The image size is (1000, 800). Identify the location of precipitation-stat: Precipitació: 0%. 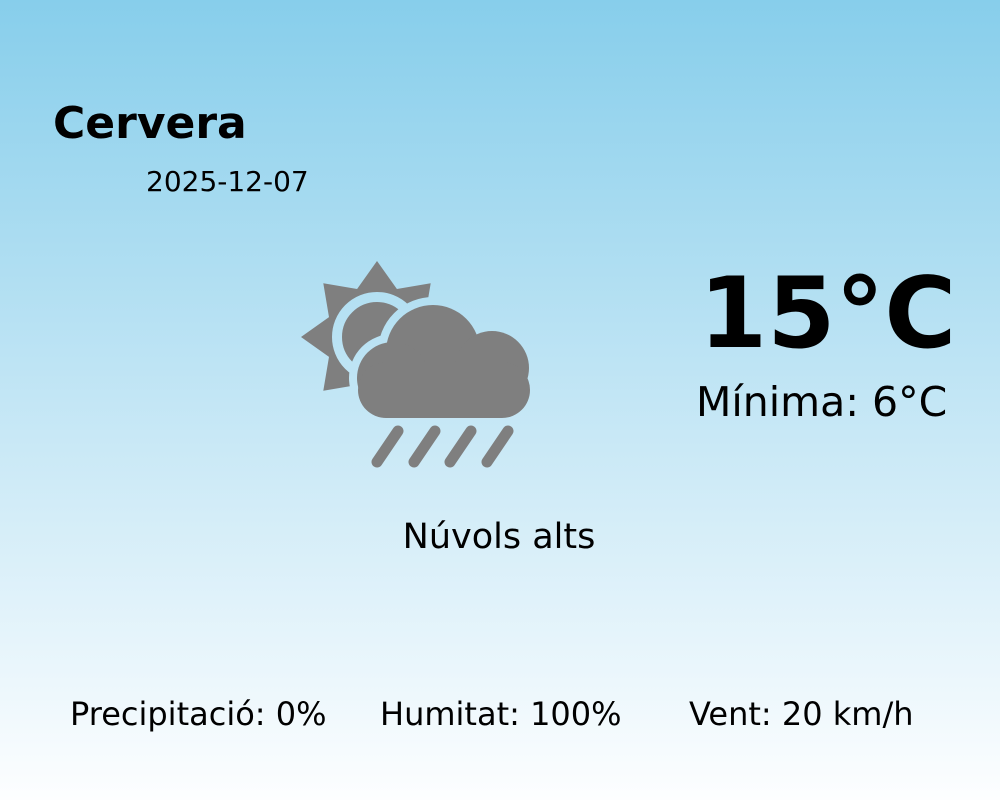
(198, 714).